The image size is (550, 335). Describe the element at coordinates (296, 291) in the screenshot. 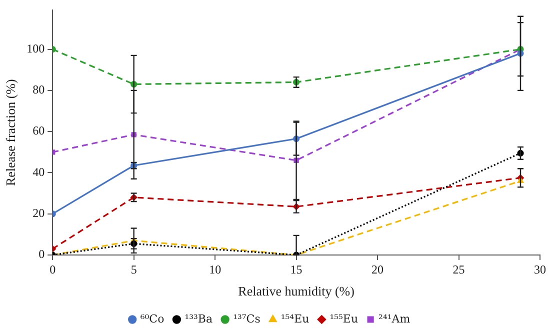

I see `x-axis-title: Relative humidity (%)` at that location.